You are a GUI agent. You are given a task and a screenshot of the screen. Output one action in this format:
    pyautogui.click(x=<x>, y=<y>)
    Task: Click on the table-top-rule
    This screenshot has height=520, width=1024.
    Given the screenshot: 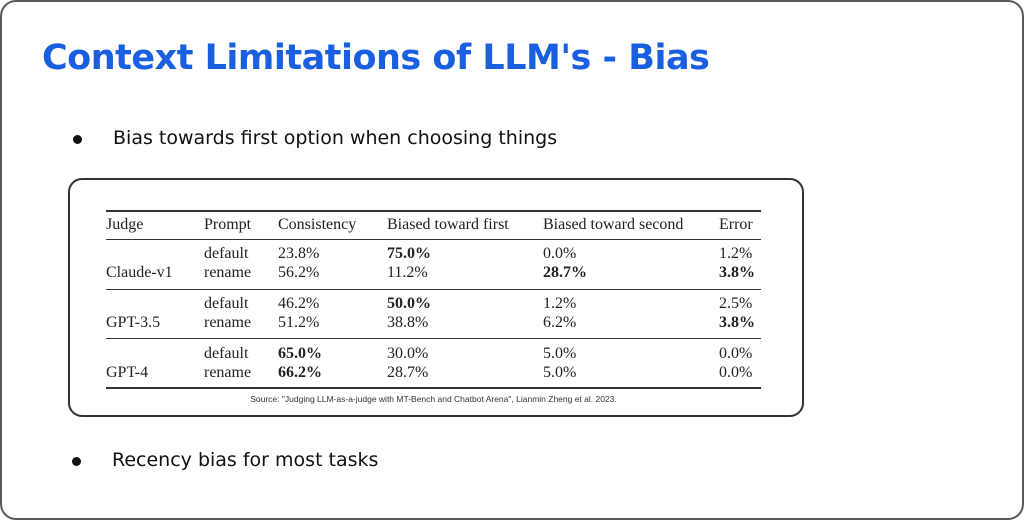 What is the action you would take?
    pyautogui.click(x=433, y=211)
    